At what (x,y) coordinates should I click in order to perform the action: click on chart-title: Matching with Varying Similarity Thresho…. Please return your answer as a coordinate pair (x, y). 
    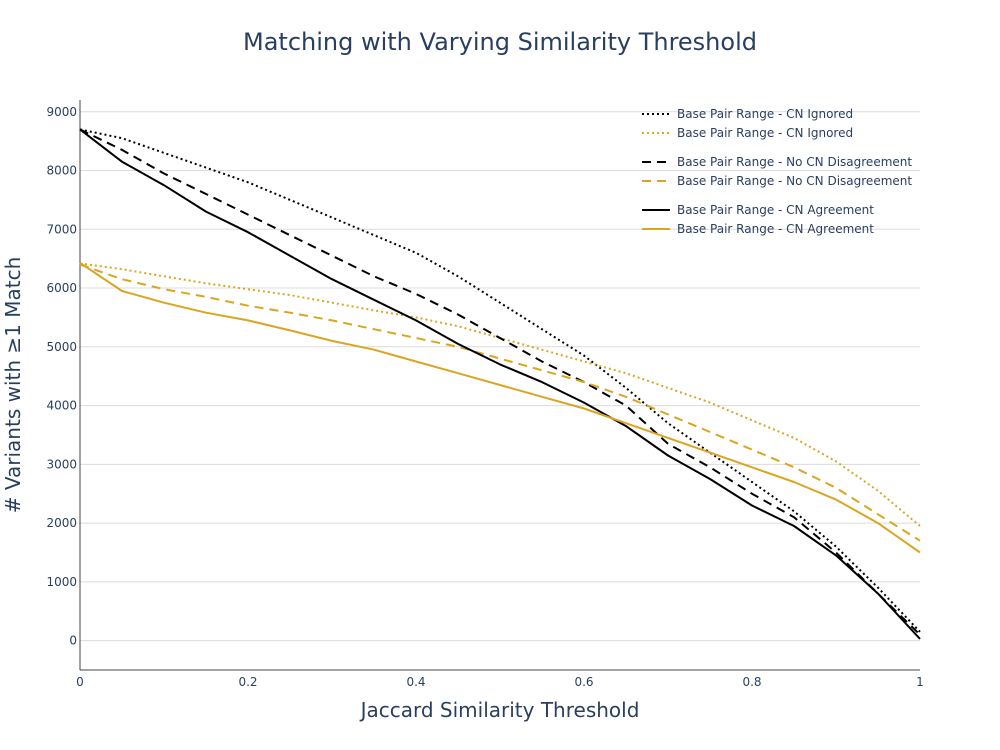
    Looking at the image, I should click on (500, 42).